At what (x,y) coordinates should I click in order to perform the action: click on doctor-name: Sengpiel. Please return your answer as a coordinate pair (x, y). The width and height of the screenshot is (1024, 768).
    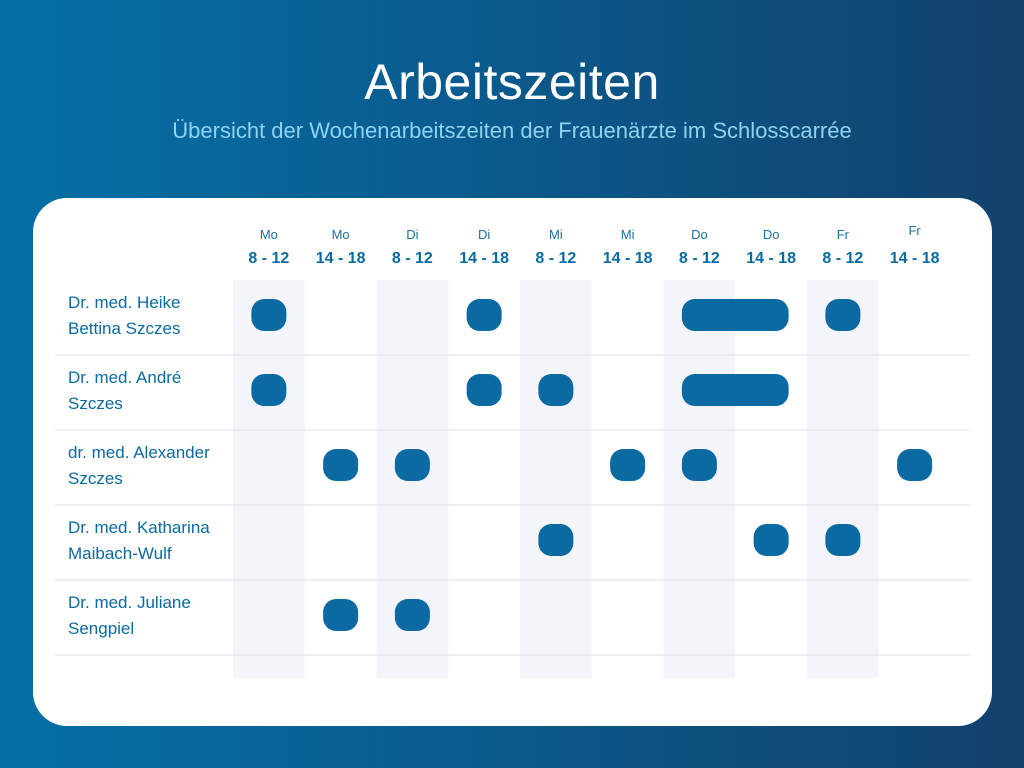
    Looking at the image, I should click on (101, 628).